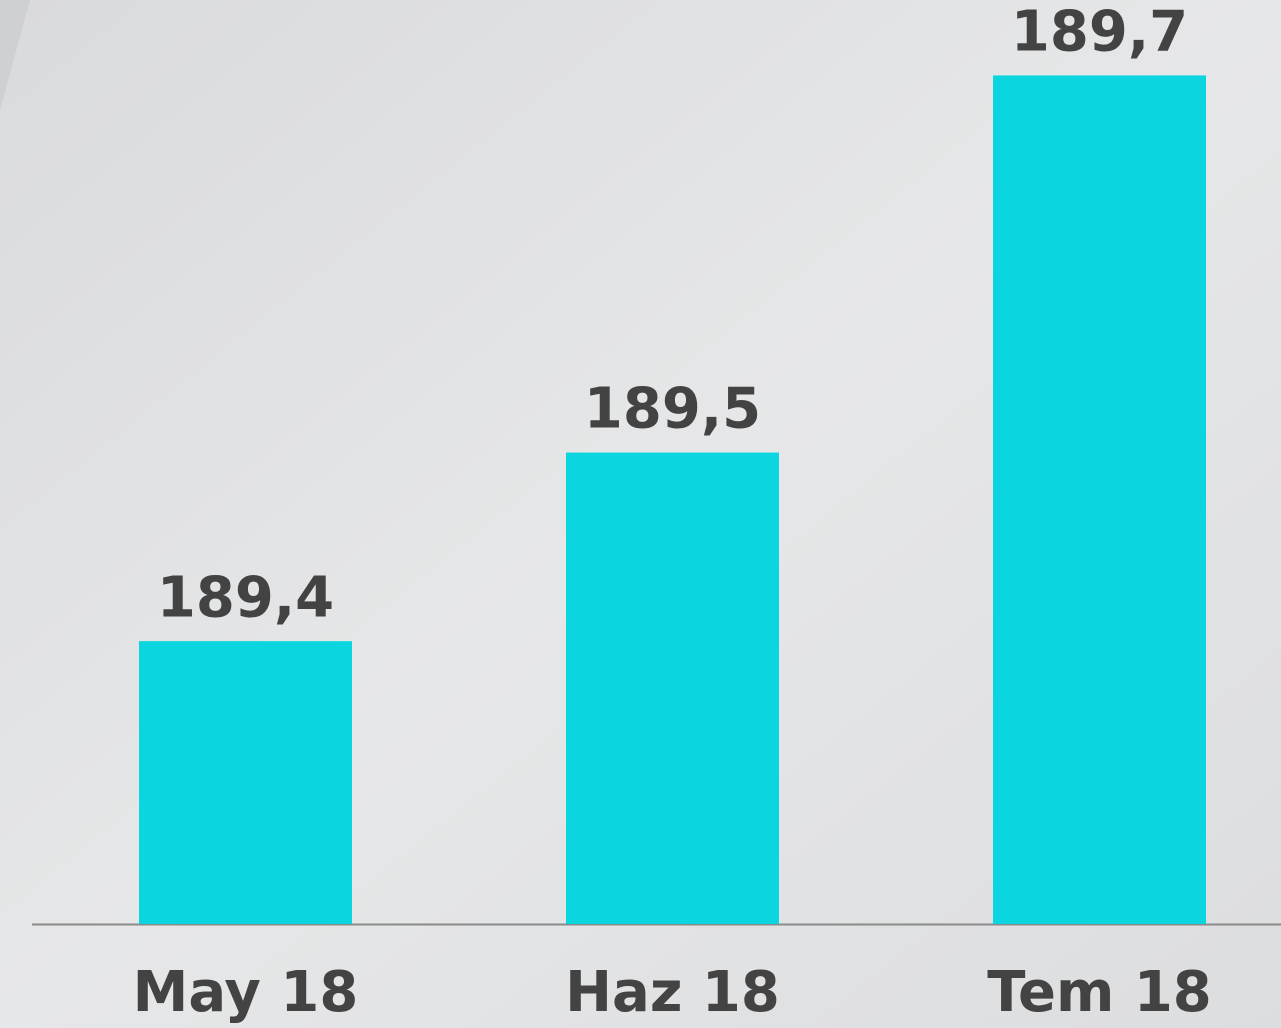 This screenshot has height=1028, width=1281. I want to click on value-label: 189,7, so click(1099, 32).